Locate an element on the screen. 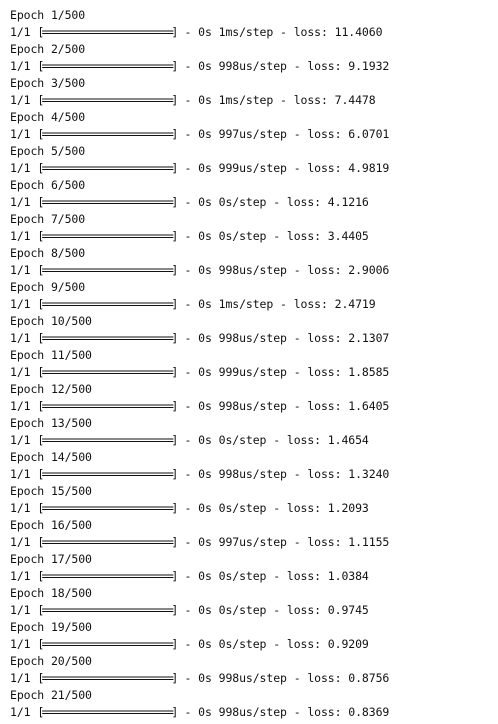 The height and width of the screenshot is (724, 498). loss-value: - loss: 1.6405 is located at coordinates (341, 406).